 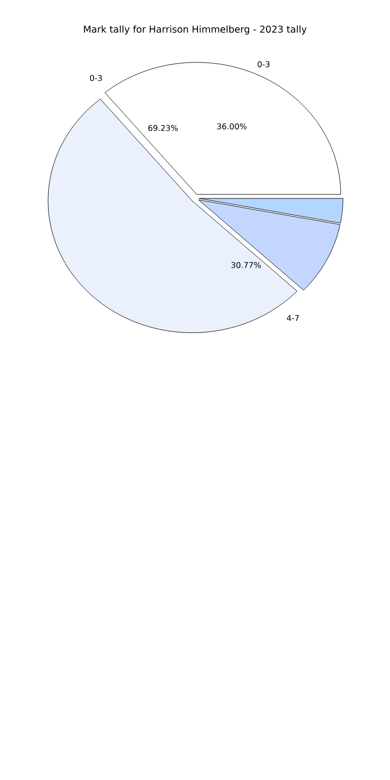 I want to click on chart-title: Mark tally for Harrison Himmelberg - 2023 tally, so click(x=195, y=30).